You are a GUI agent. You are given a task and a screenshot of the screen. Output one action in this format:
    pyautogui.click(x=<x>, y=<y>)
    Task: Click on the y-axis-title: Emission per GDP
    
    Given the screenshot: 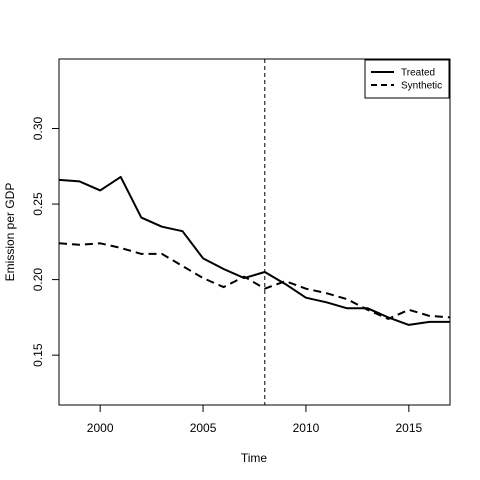 What is the action you would take?
    pyautogui.click(x=10, y=232)
    